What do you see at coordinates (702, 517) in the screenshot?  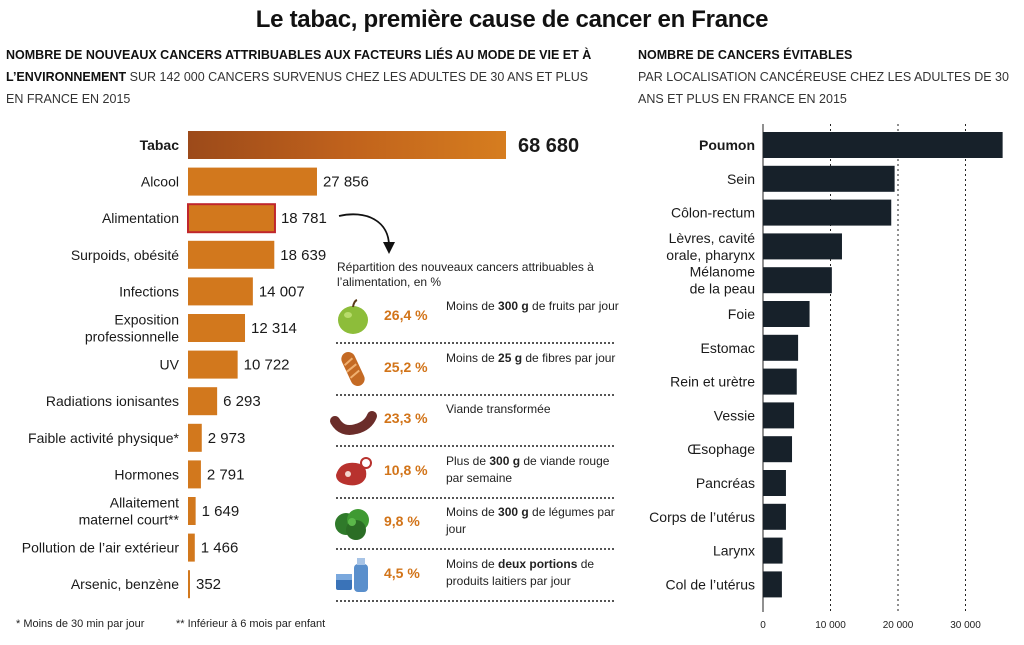 I see `bar-label-11: Corps de l’utérus` at bounding box center [702, 517].